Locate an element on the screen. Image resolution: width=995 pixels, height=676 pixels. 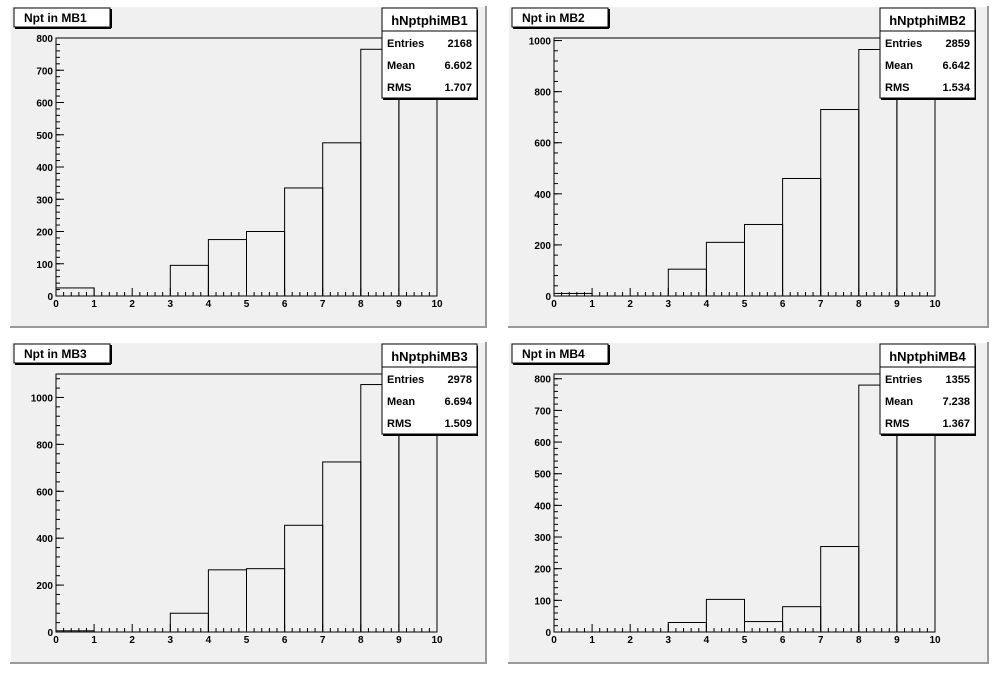
stats-value: 2168 is located at coordinates (460, 44).